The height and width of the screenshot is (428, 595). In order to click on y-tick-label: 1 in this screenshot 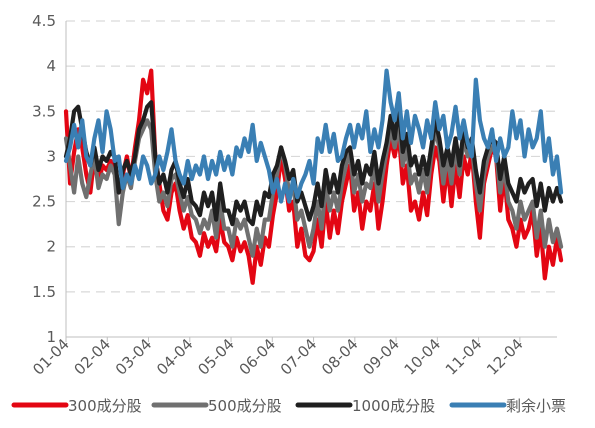, I will do `click(51, 337)`.